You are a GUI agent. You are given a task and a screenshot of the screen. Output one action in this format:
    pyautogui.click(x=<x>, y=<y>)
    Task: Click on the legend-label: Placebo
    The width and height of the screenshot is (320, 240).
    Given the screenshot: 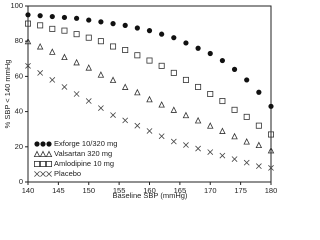 What is the action you would take?
    pyautogui.click(x=67, y=173)
    